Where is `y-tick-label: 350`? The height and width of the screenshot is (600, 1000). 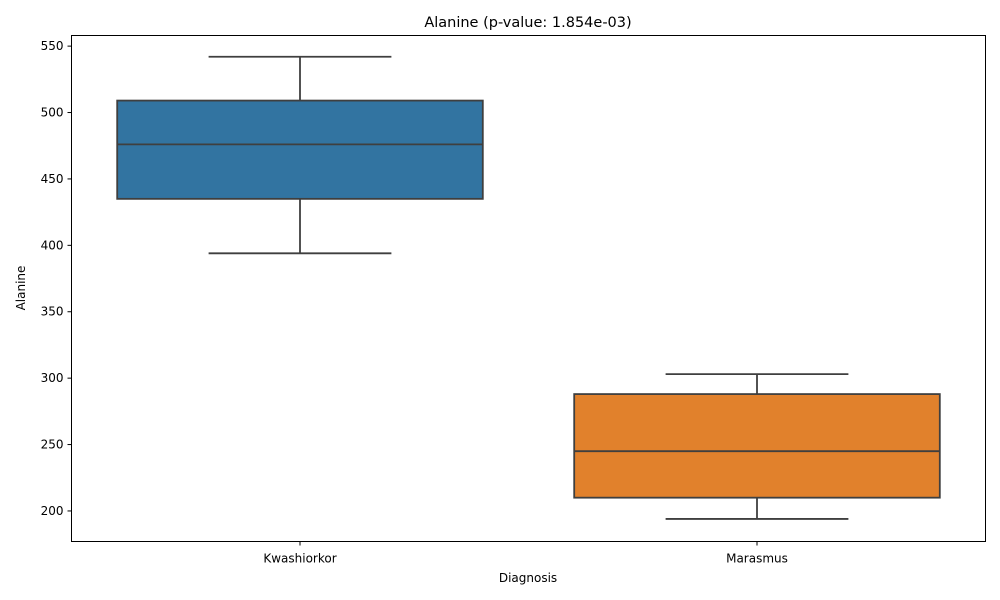
y-tick-label: 350 is located at coordinates (52, 312).